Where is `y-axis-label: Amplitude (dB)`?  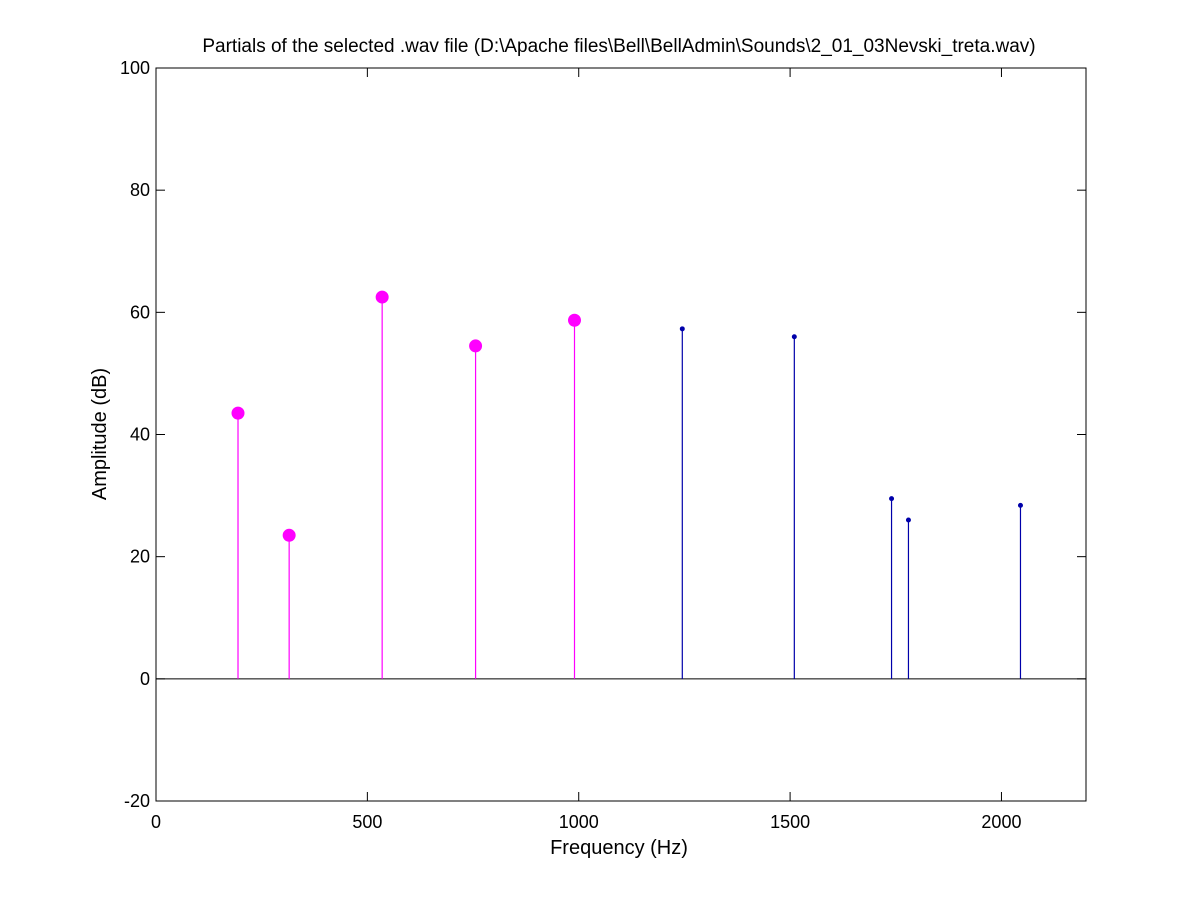
y-axis-label: Amplitude (dB) is located at coordinates (100, 434).